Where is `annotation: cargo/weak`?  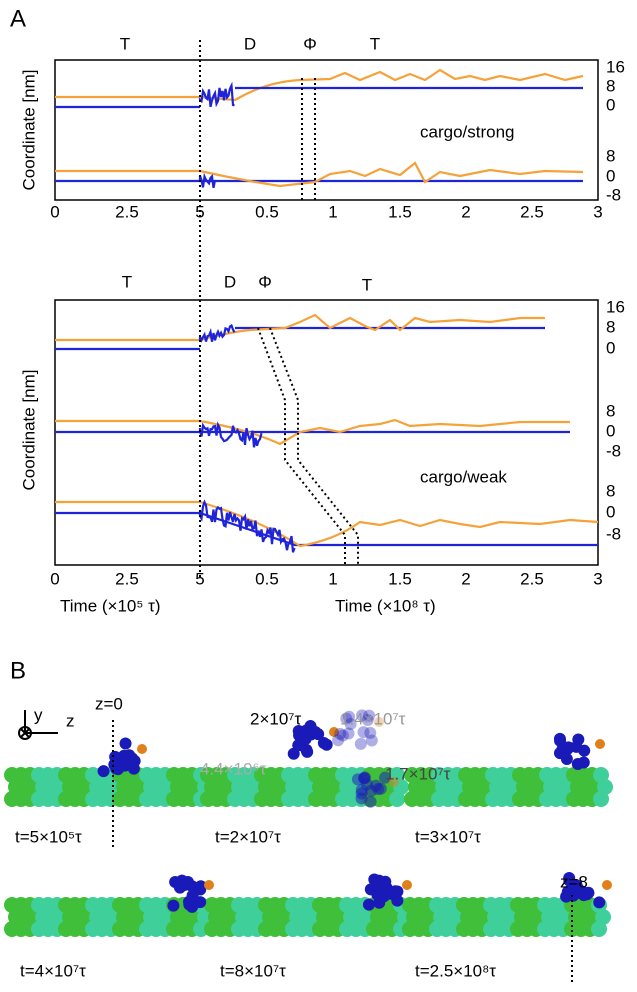 annotation: cargo/weak is located at coordinates (463, 476).